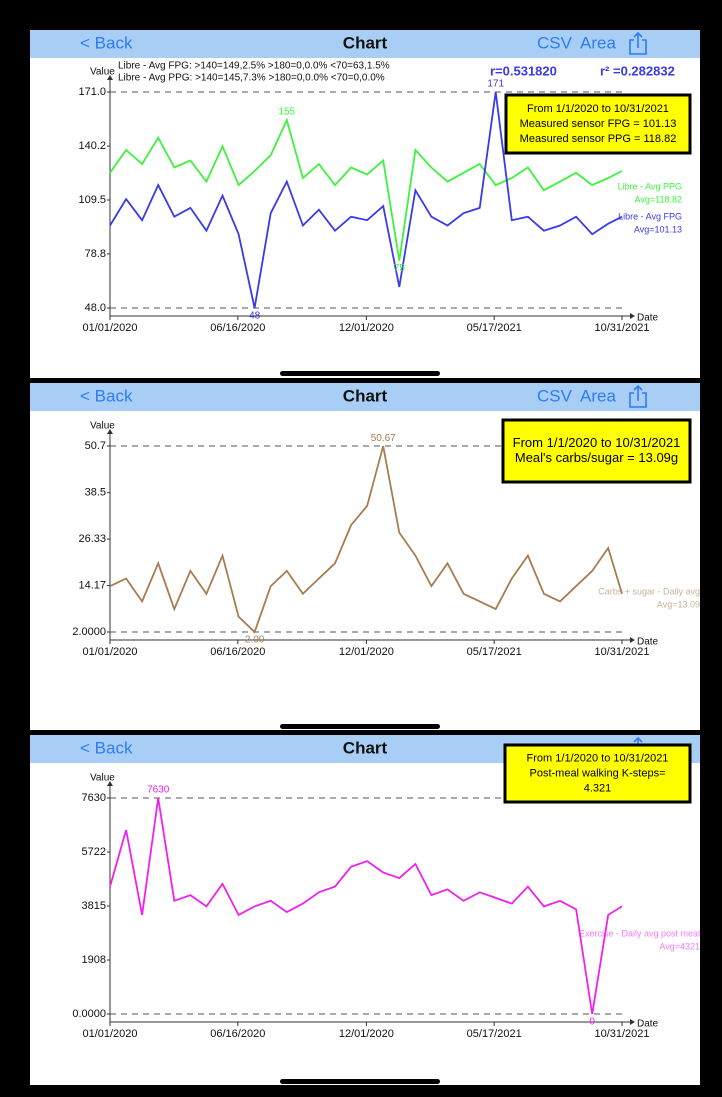  What do you see at coordinates (95, 493) in the screenshot?
I see `y-tick-label: 38.5` at bounding box center [95, 493].